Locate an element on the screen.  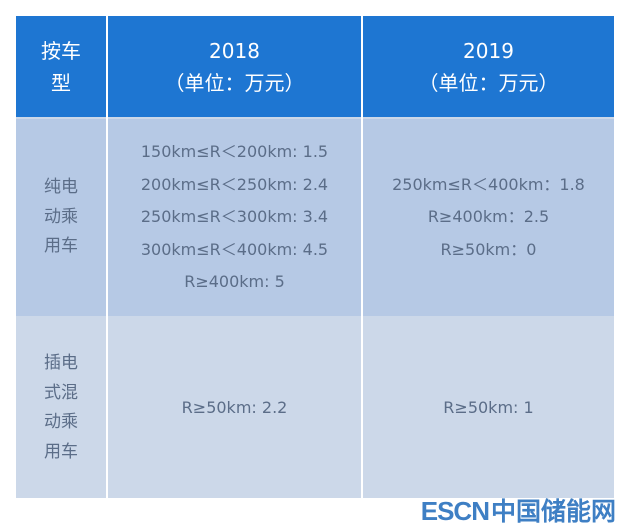
header-2018-year: 2018 is located at coordinates (234, 50).